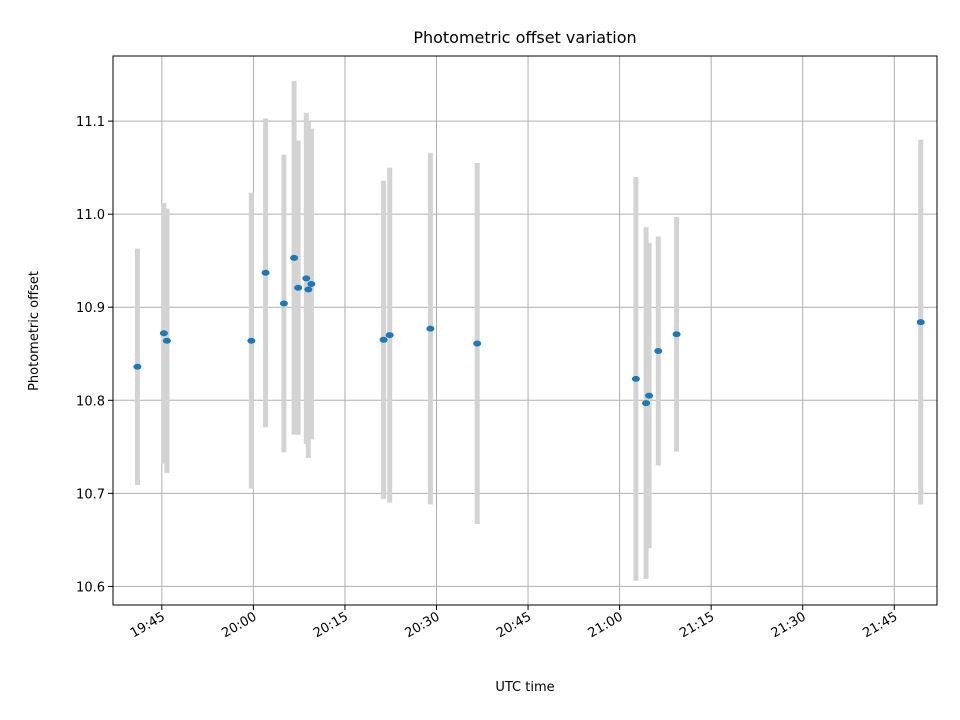 Image resolution: width=960 pixels, height=720 pixels. I want to click on y-axis-ticks: 10.6 10.7 10.8 10.9 11.0 11.1, so click(94, 355).